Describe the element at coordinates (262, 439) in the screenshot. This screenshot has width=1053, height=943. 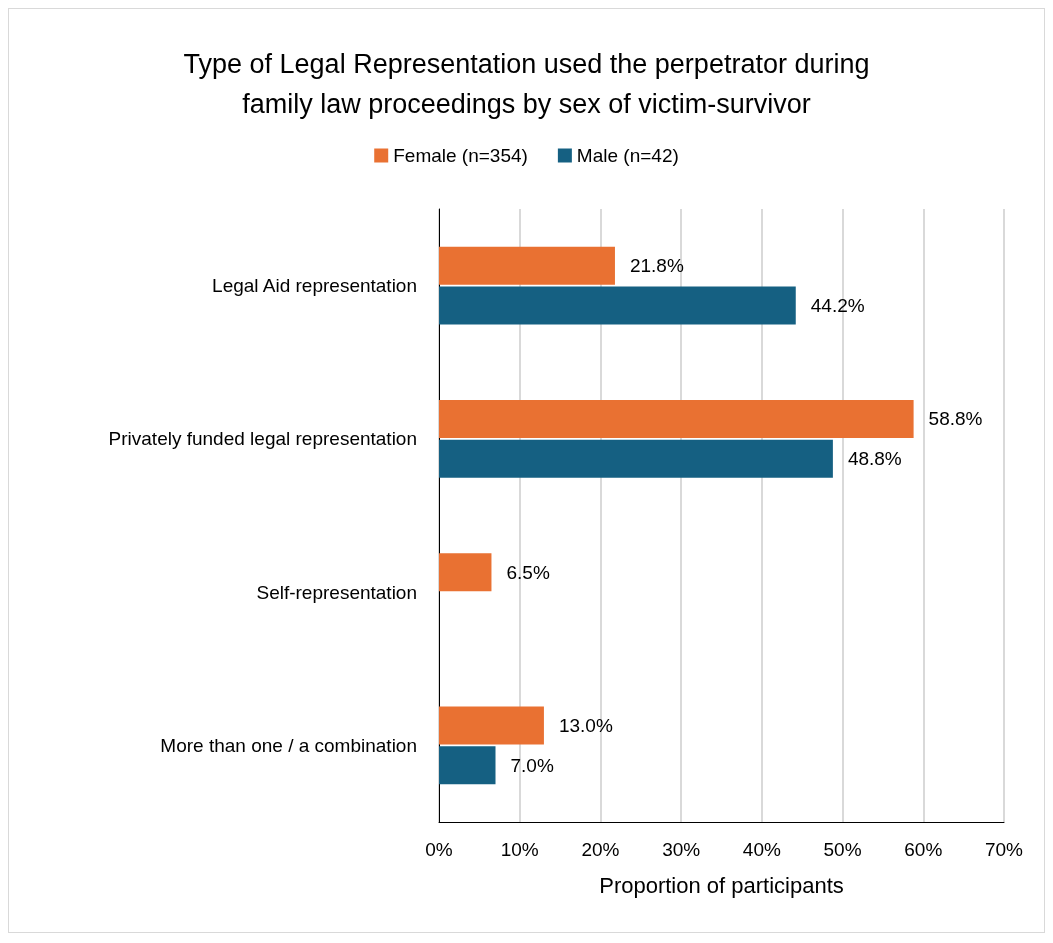
I see `y-tick-label: Privately funded legal representation` at that location.